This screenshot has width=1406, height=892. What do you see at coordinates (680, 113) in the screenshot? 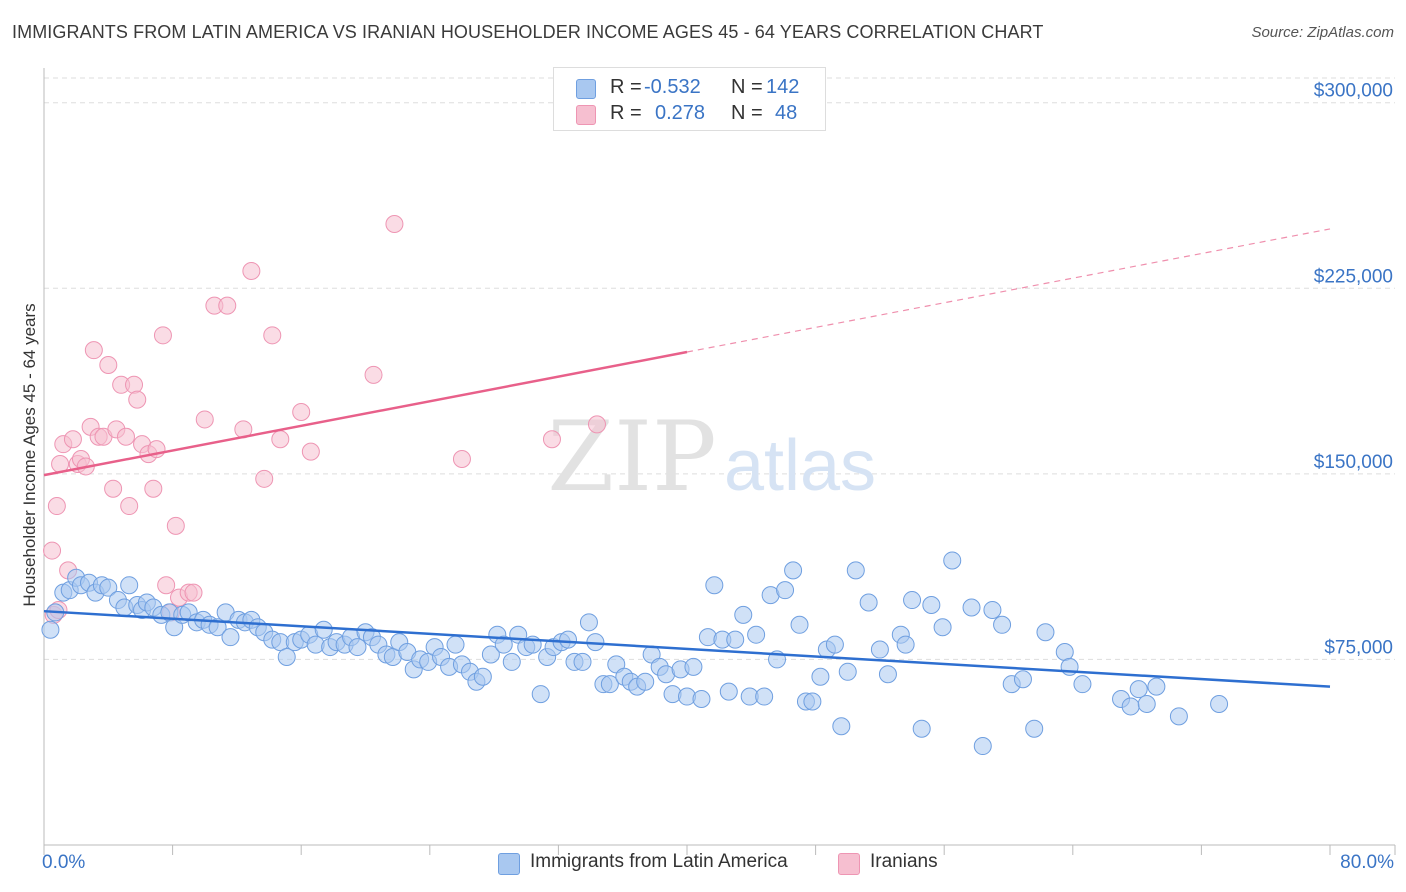
I see `r-value: 0.278` at bounding box center [680, 113].